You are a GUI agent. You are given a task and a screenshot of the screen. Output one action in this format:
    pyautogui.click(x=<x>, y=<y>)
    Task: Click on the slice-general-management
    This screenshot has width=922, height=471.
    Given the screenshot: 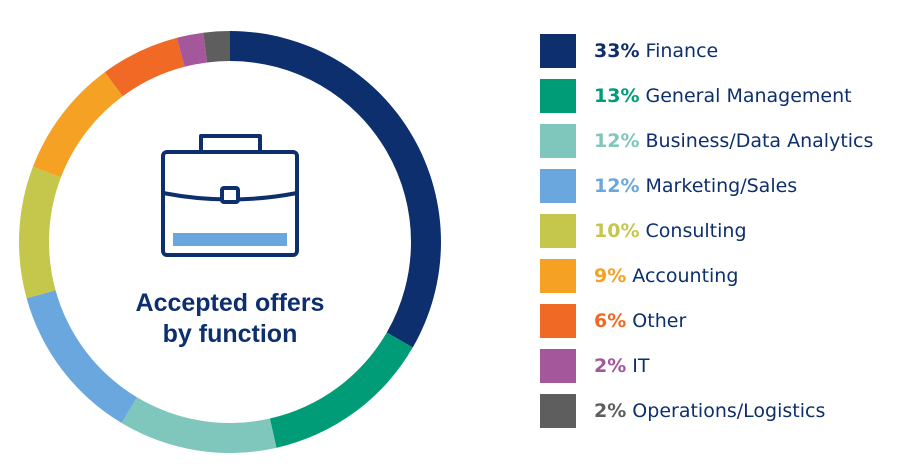 What is the action you would take?
    pyautogui.click(x=341, y=390)
    